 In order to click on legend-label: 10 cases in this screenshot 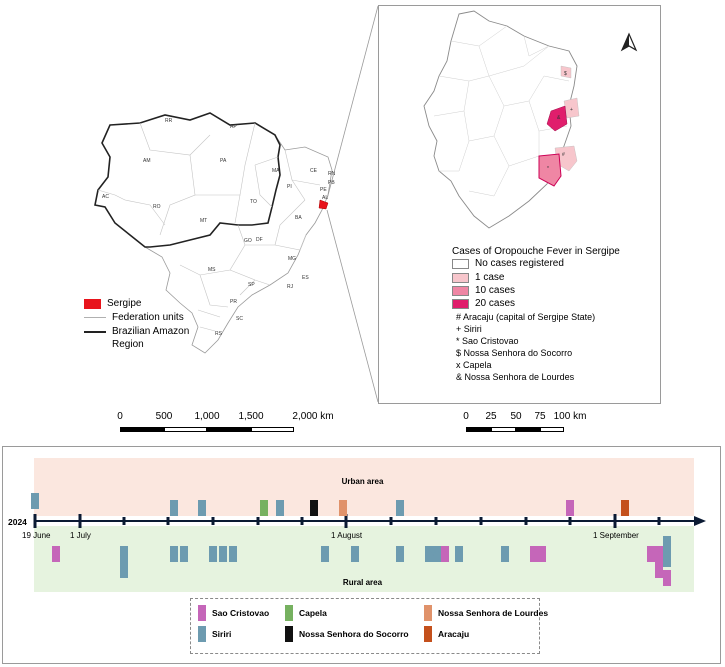, I will do `click(495, 290)`.